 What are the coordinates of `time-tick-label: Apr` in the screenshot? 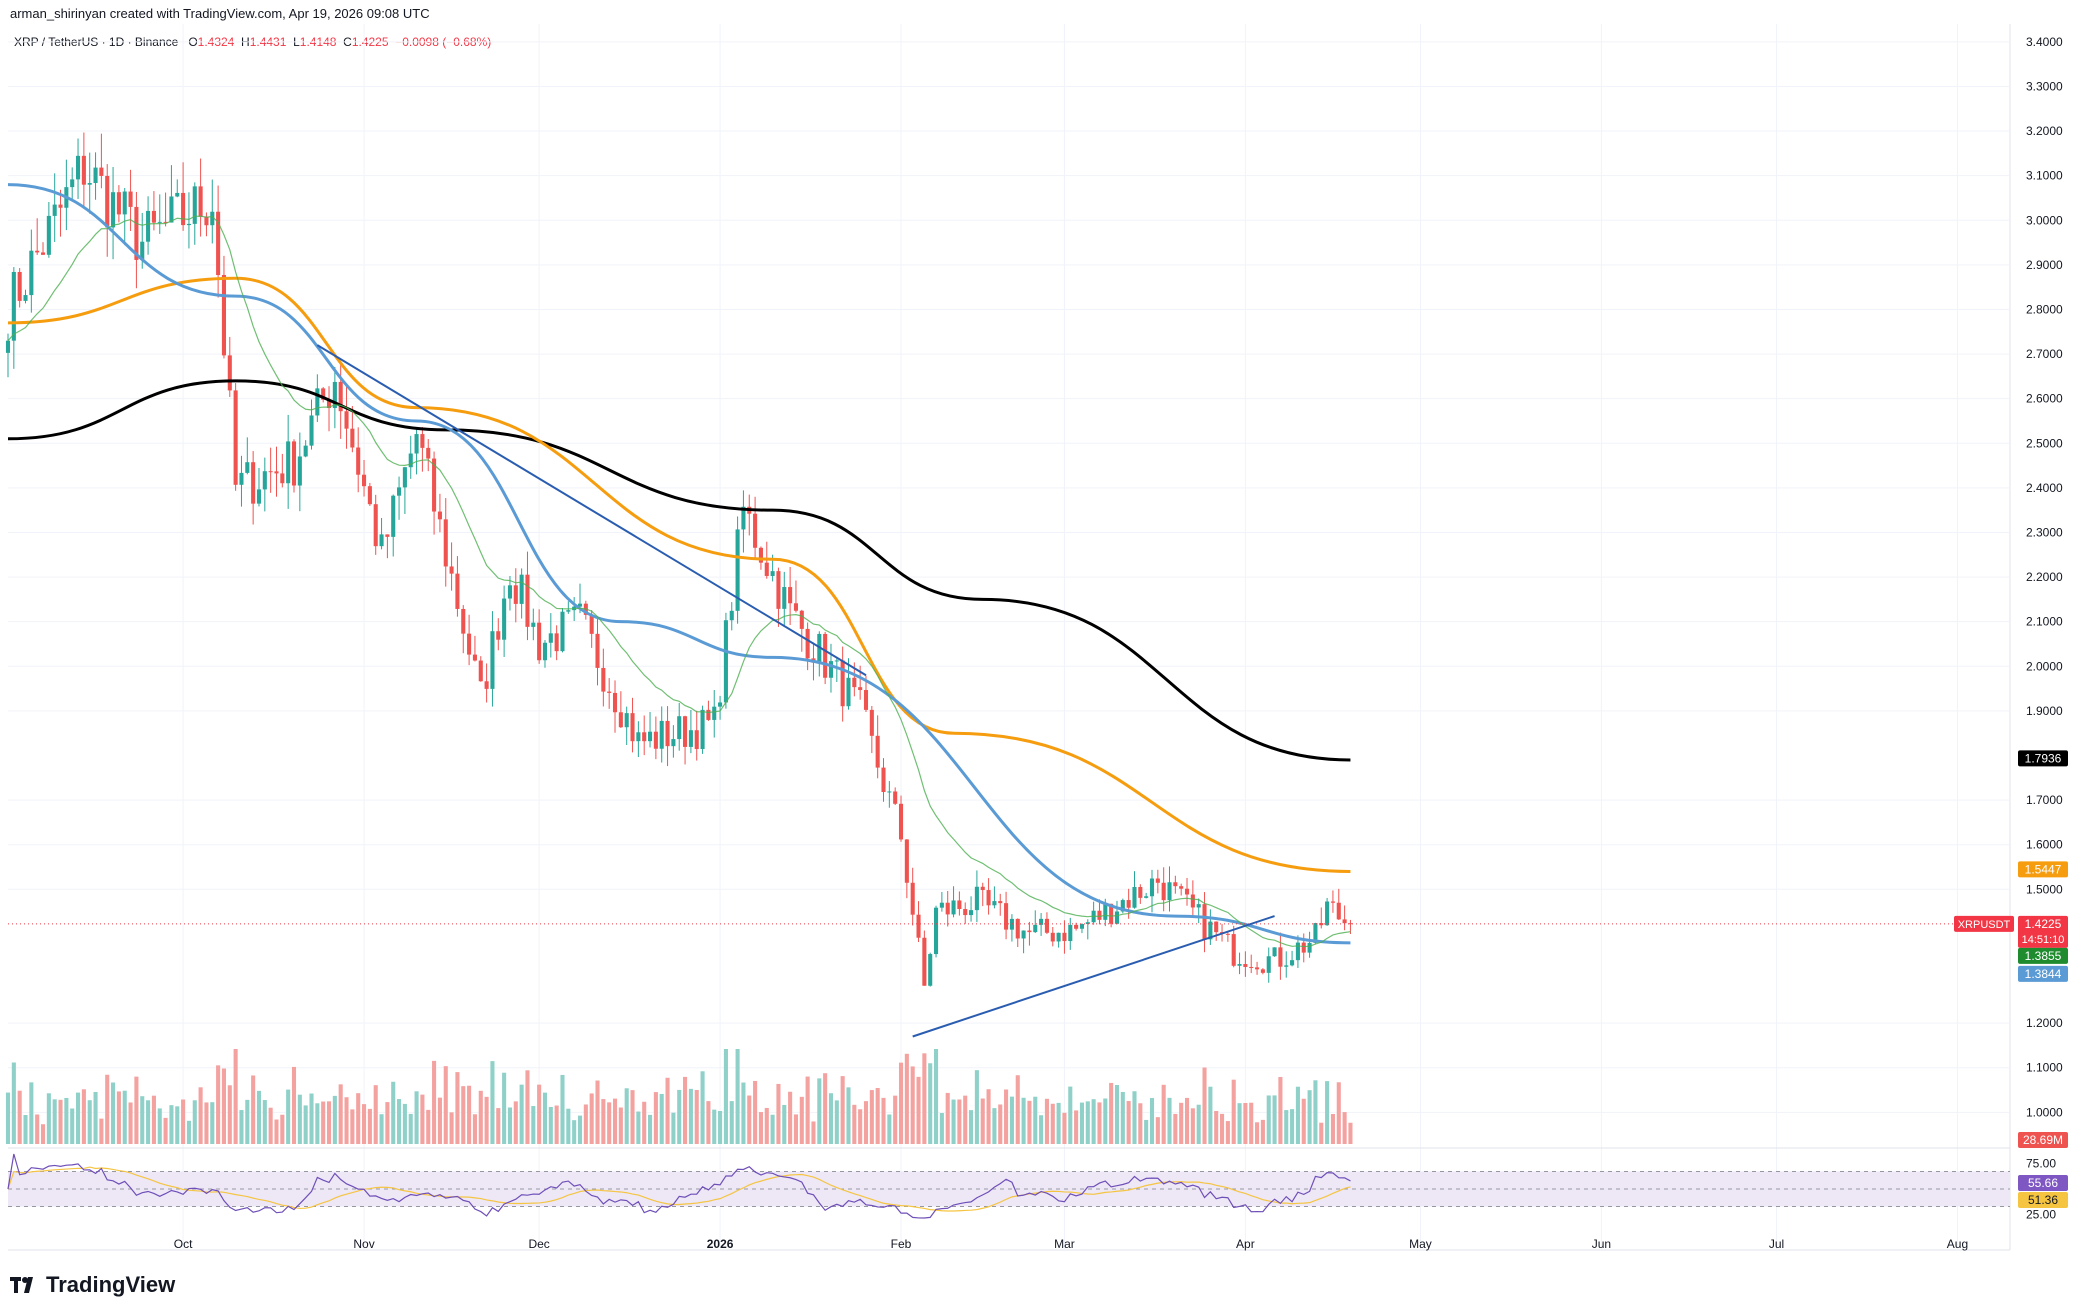 It's located at (1245, 1244).